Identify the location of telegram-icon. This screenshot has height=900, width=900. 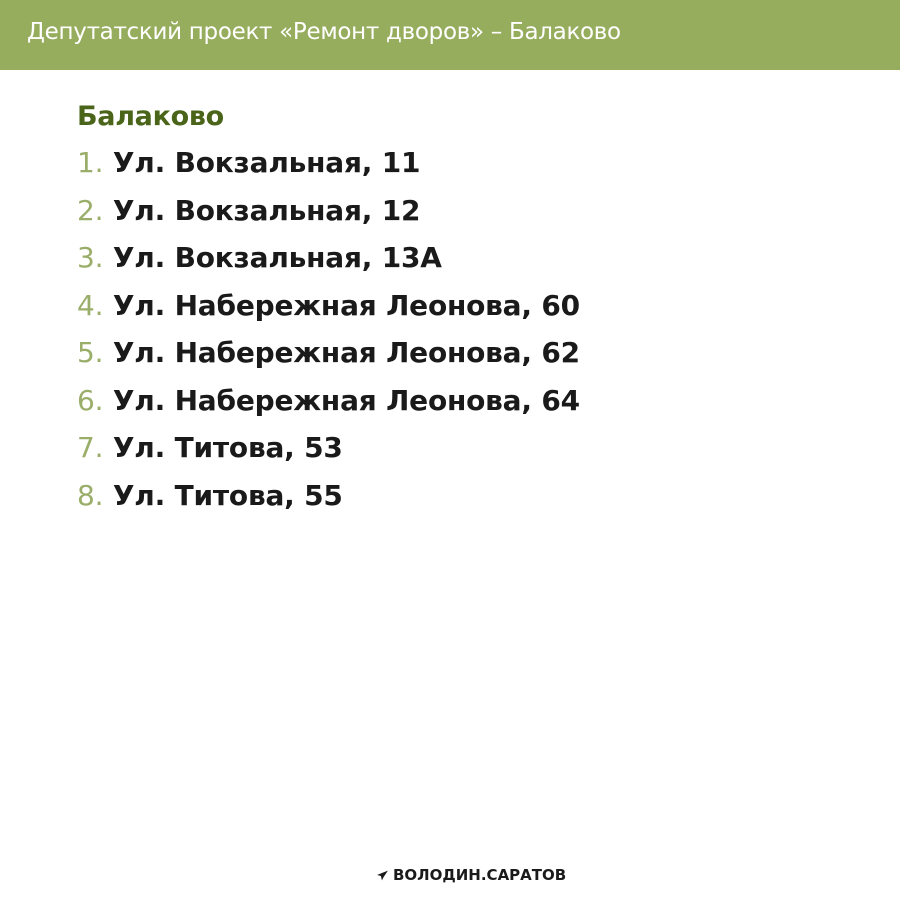
(382, 875).